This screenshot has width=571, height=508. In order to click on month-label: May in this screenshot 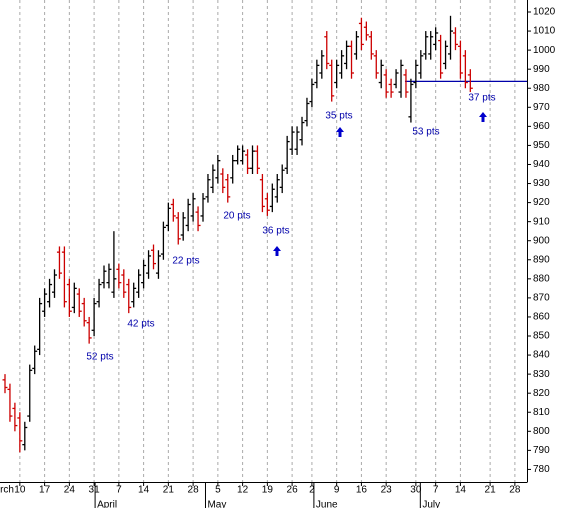, I will do `click(216, 504)`.